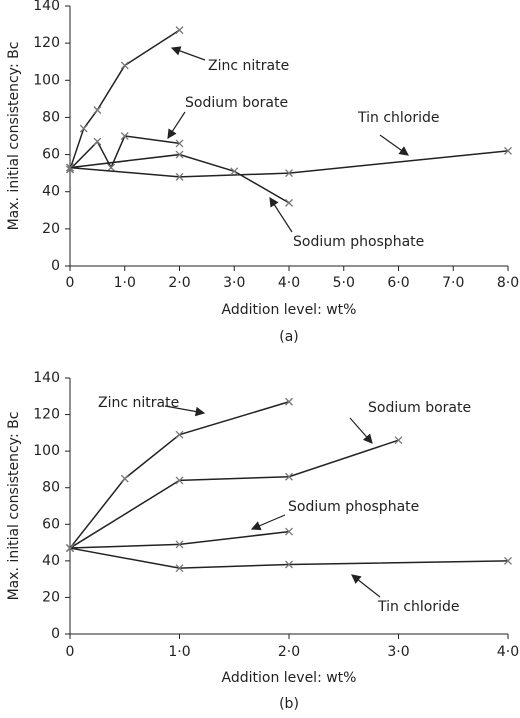 Image resolution: width=520 pixels, height=718 pixels. What do you see at coordinates (453, 283) in the screenshot?
I see `x-tick-label: 7·0` at bounding box center [453, 283].